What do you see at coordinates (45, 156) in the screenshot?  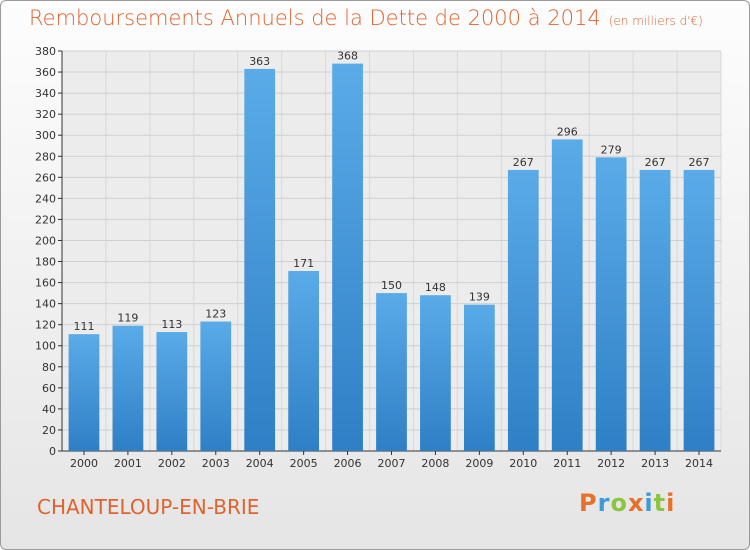 I see `y-tick-label: 280` at bounding box center [45, 156].